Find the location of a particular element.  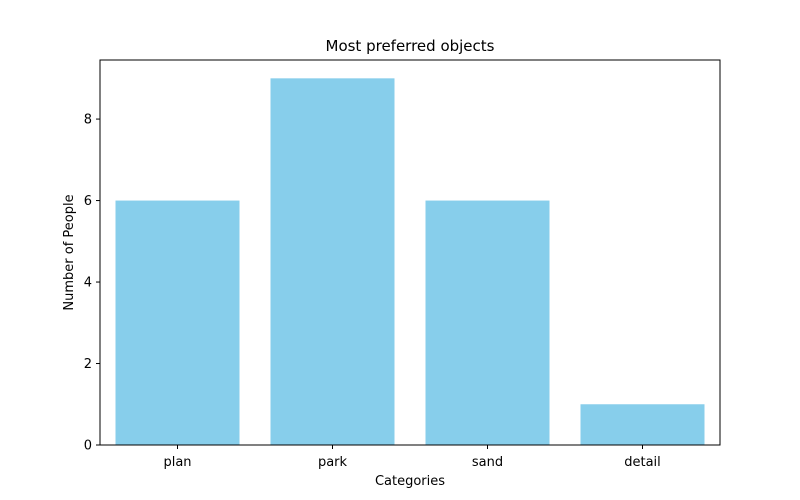

bar-sand is located at coordinates (487, 322).